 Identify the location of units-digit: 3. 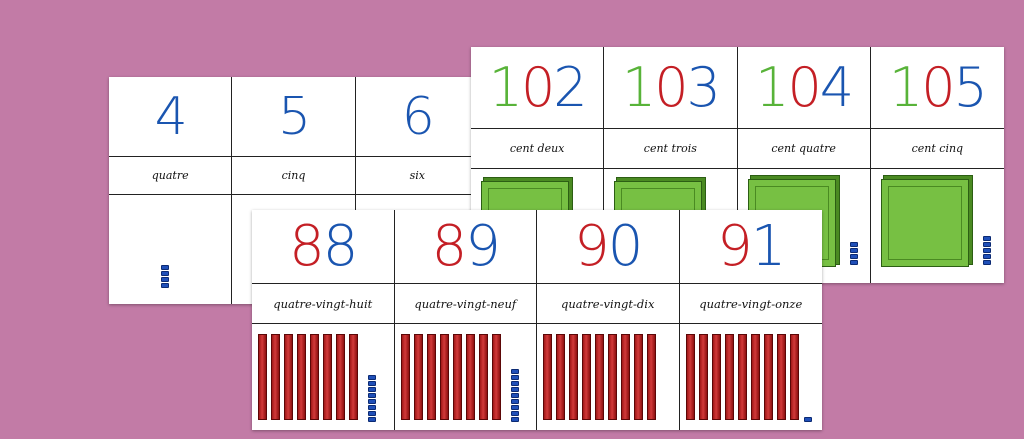
(703, 87).